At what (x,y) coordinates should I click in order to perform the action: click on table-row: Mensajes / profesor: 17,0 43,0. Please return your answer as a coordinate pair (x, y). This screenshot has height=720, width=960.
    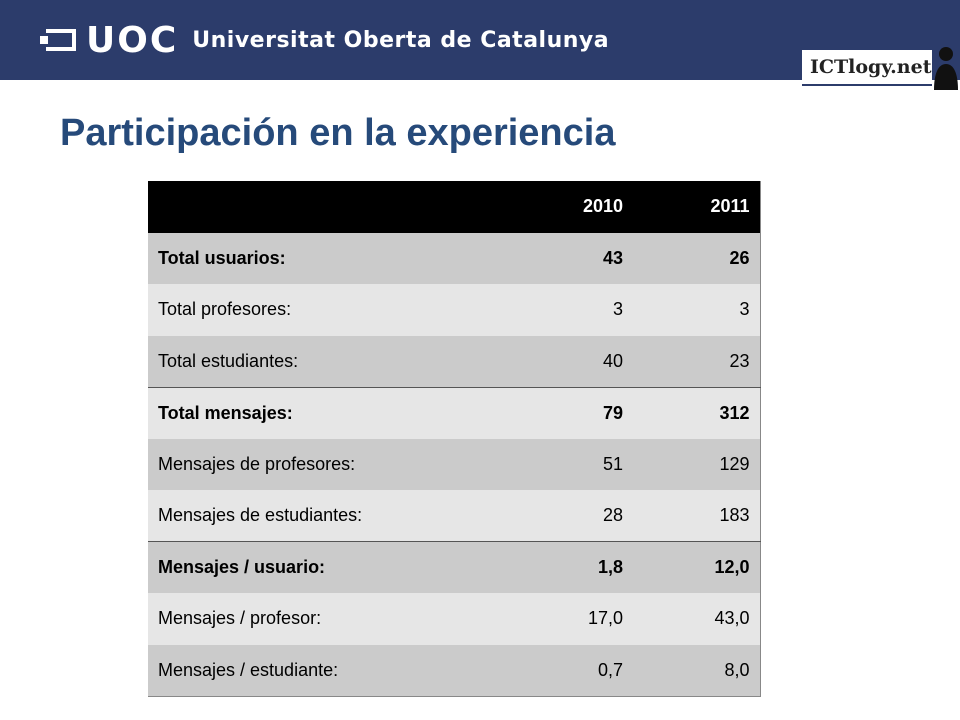
    Looking at the image, I should click on (454, 619).